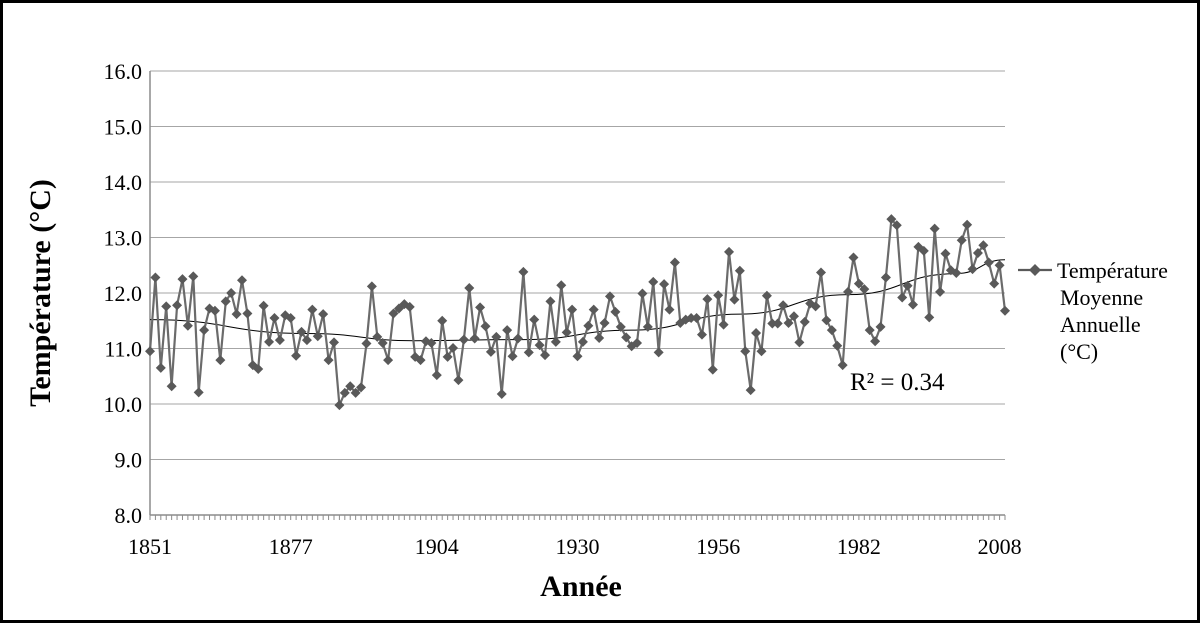  I want to click on y-tick-label: 11.0, so click(123, 349).